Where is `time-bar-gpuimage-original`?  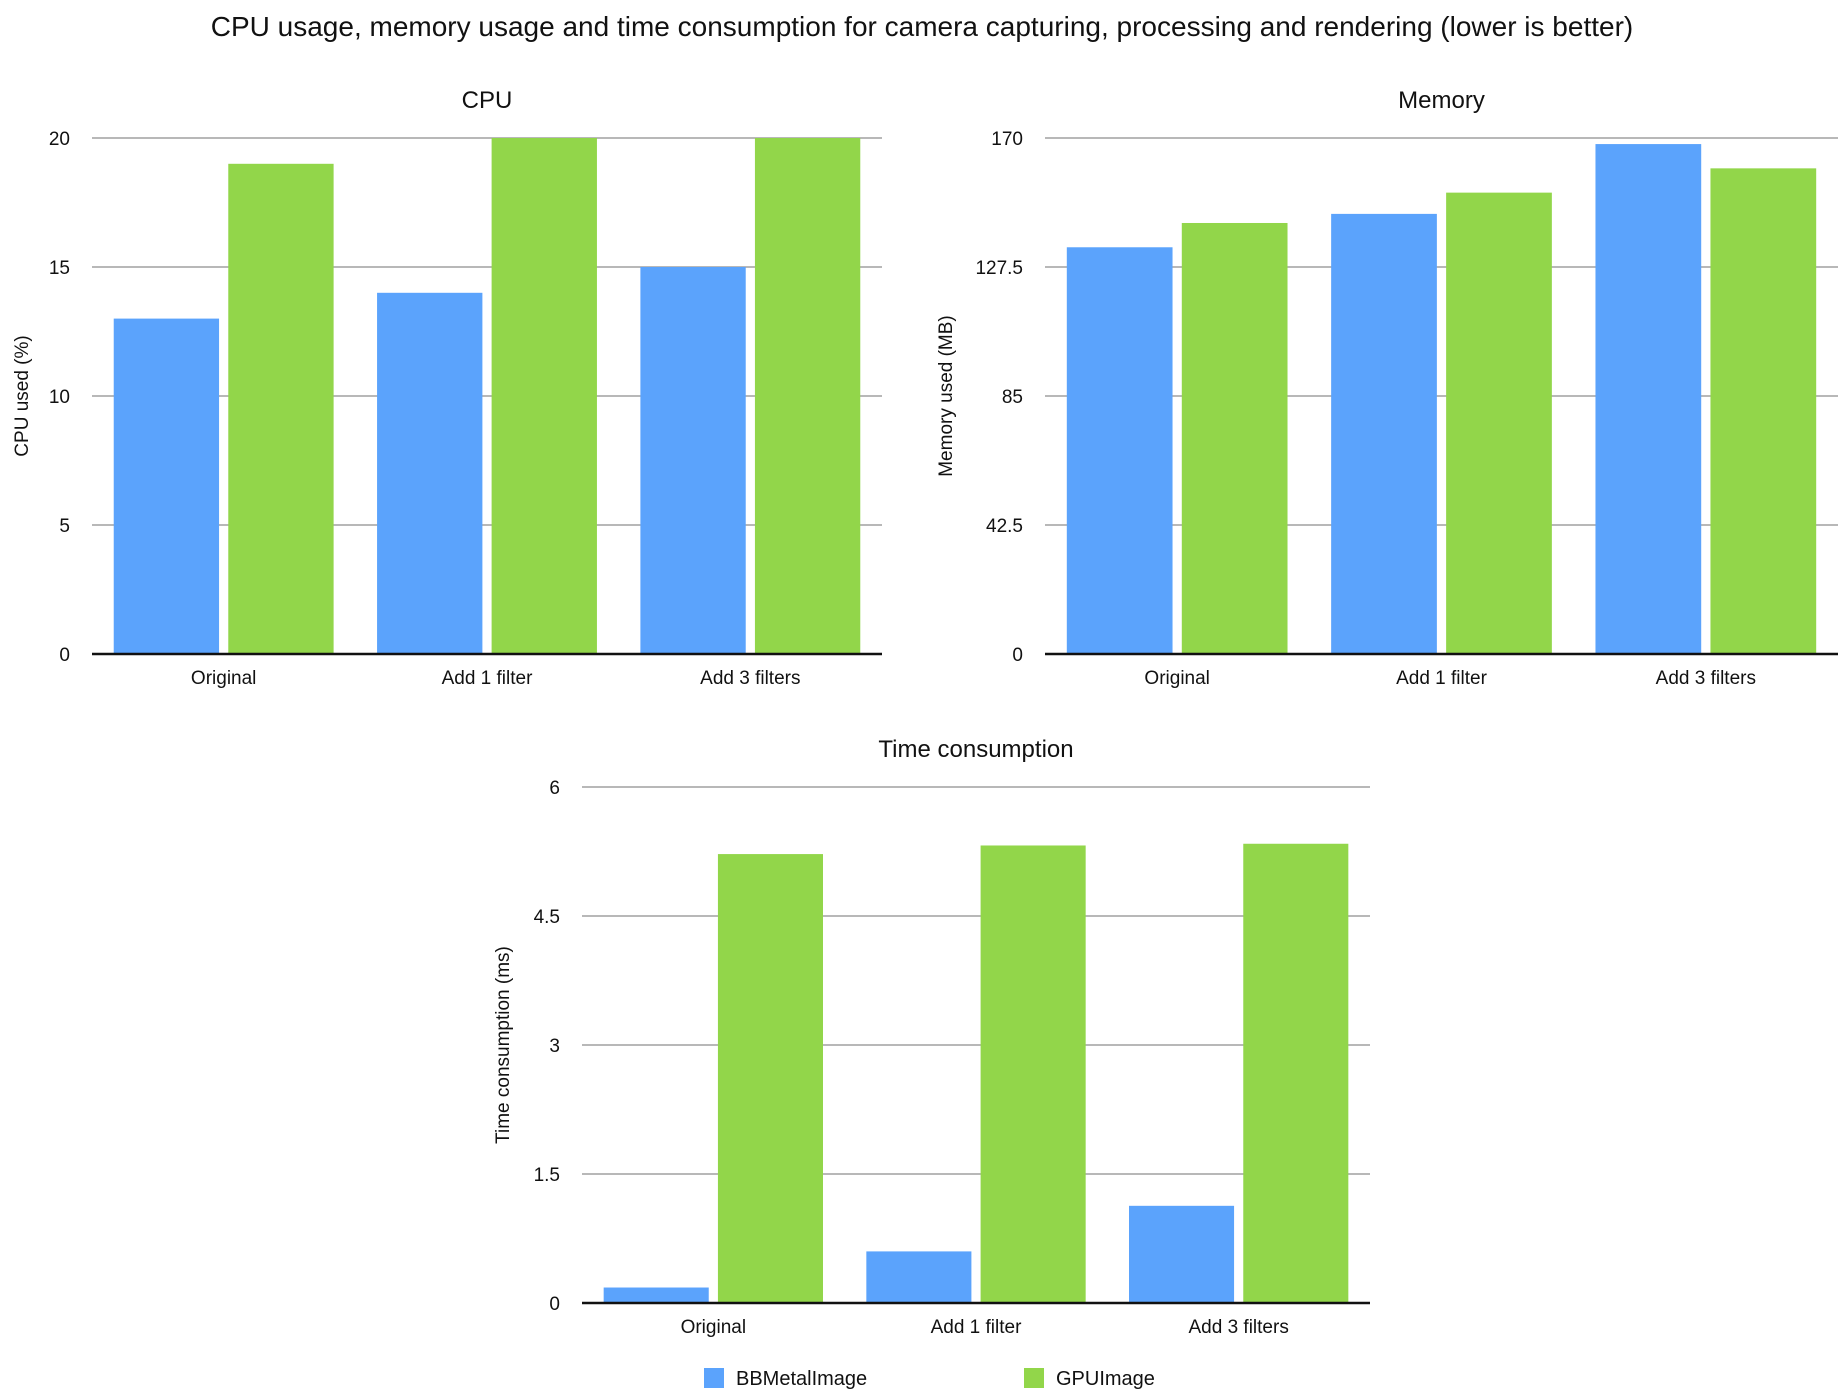
time-bar-gpuimage-original is located at coordinates (770, 1078).